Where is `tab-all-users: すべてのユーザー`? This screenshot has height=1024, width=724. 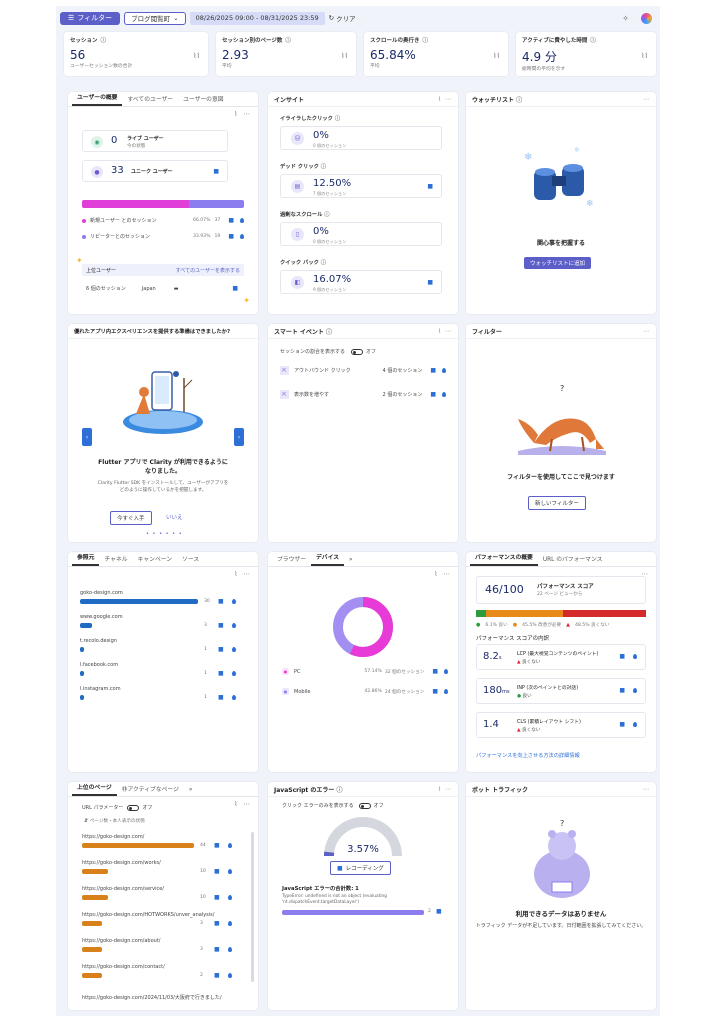
tab-all-users: すべてのユーザー is located at coordinates (150, 100).